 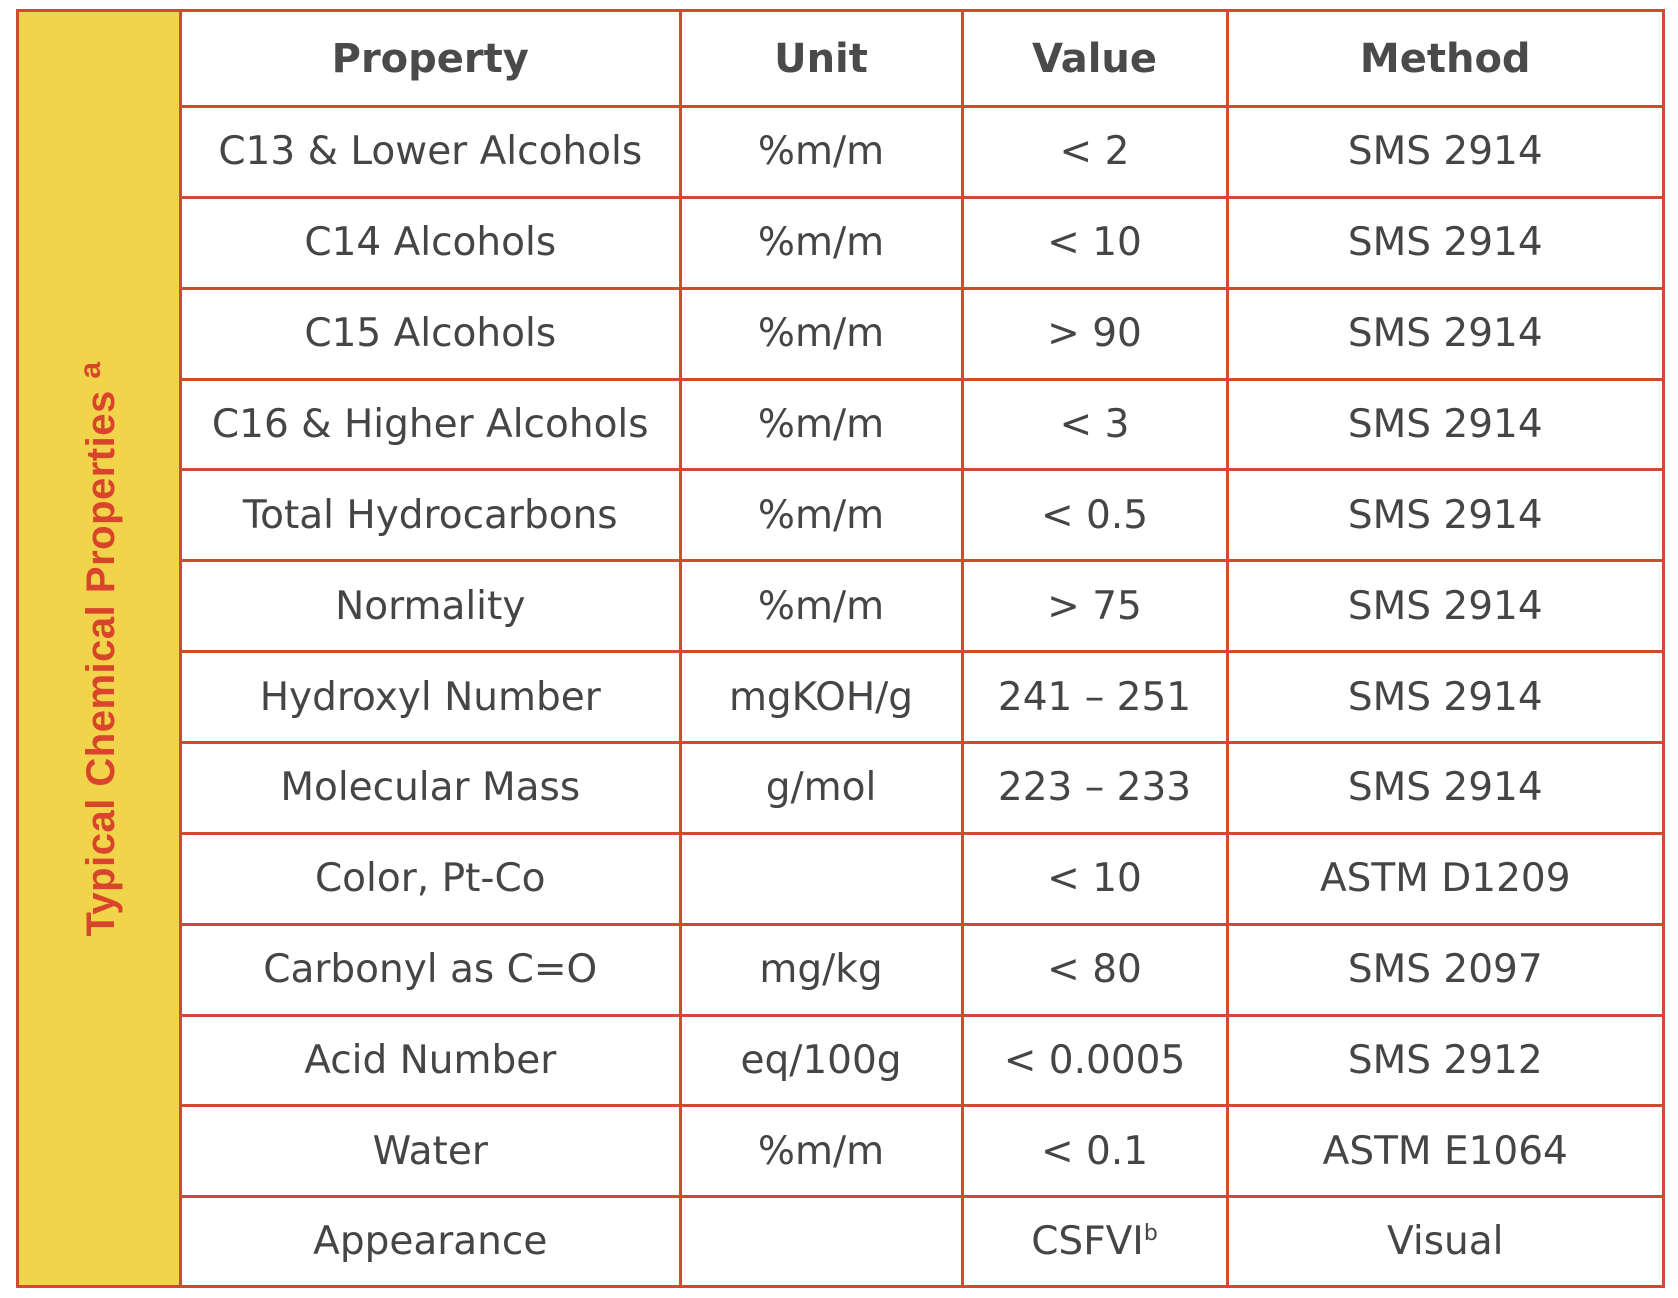 I want to click on unit-cell: g/mol, so click(x=821, y=788).